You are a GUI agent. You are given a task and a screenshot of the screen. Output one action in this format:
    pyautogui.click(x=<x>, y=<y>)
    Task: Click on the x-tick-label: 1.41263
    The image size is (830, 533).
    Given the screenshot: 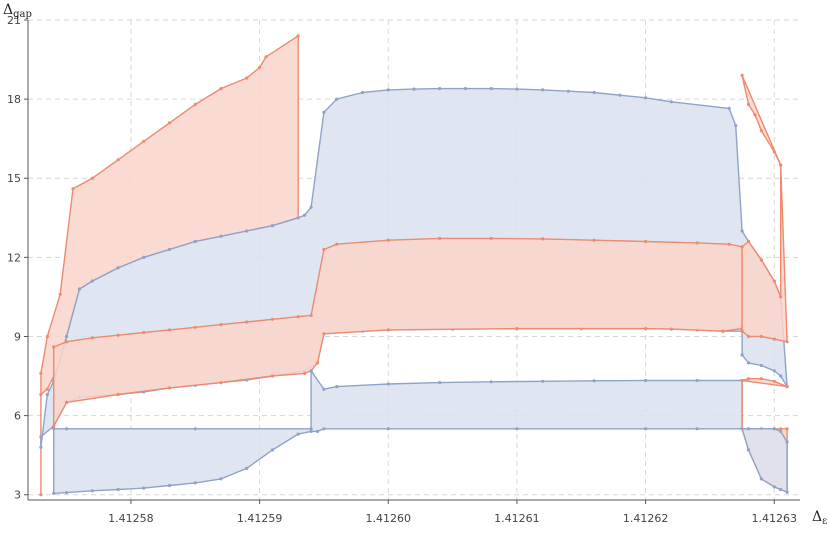 What is the action you would take?
    pyautogui.click(x=775, y=518)
    